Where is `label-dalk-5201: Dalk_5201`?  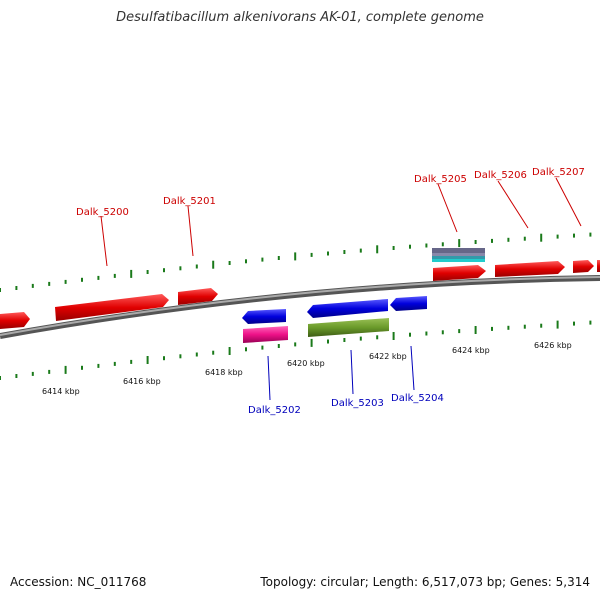 label-dalk-5201: Dalk_5201 is located at coordinates (189, 201).